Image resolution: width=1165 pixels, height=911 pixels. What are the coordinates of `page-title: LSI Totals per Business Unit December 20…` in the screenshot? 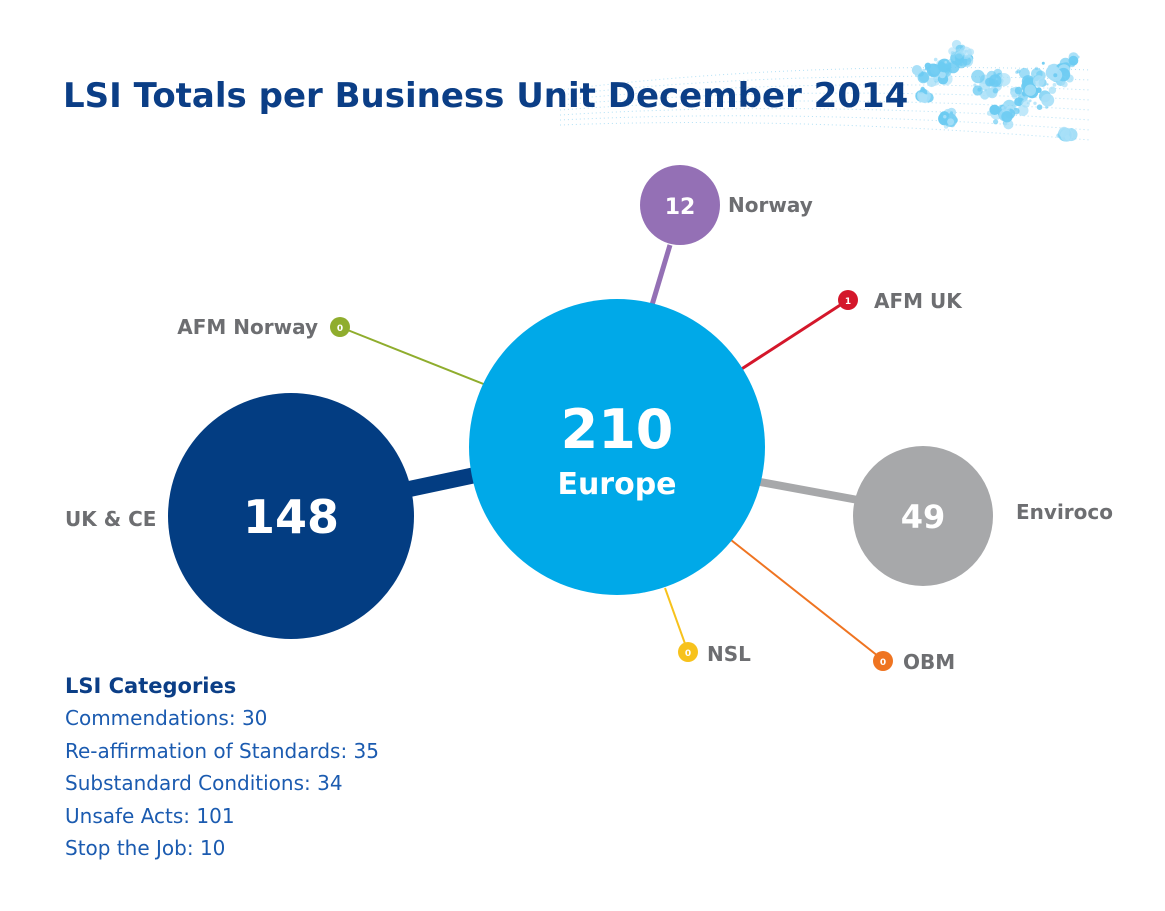 It's located at (485, 96).